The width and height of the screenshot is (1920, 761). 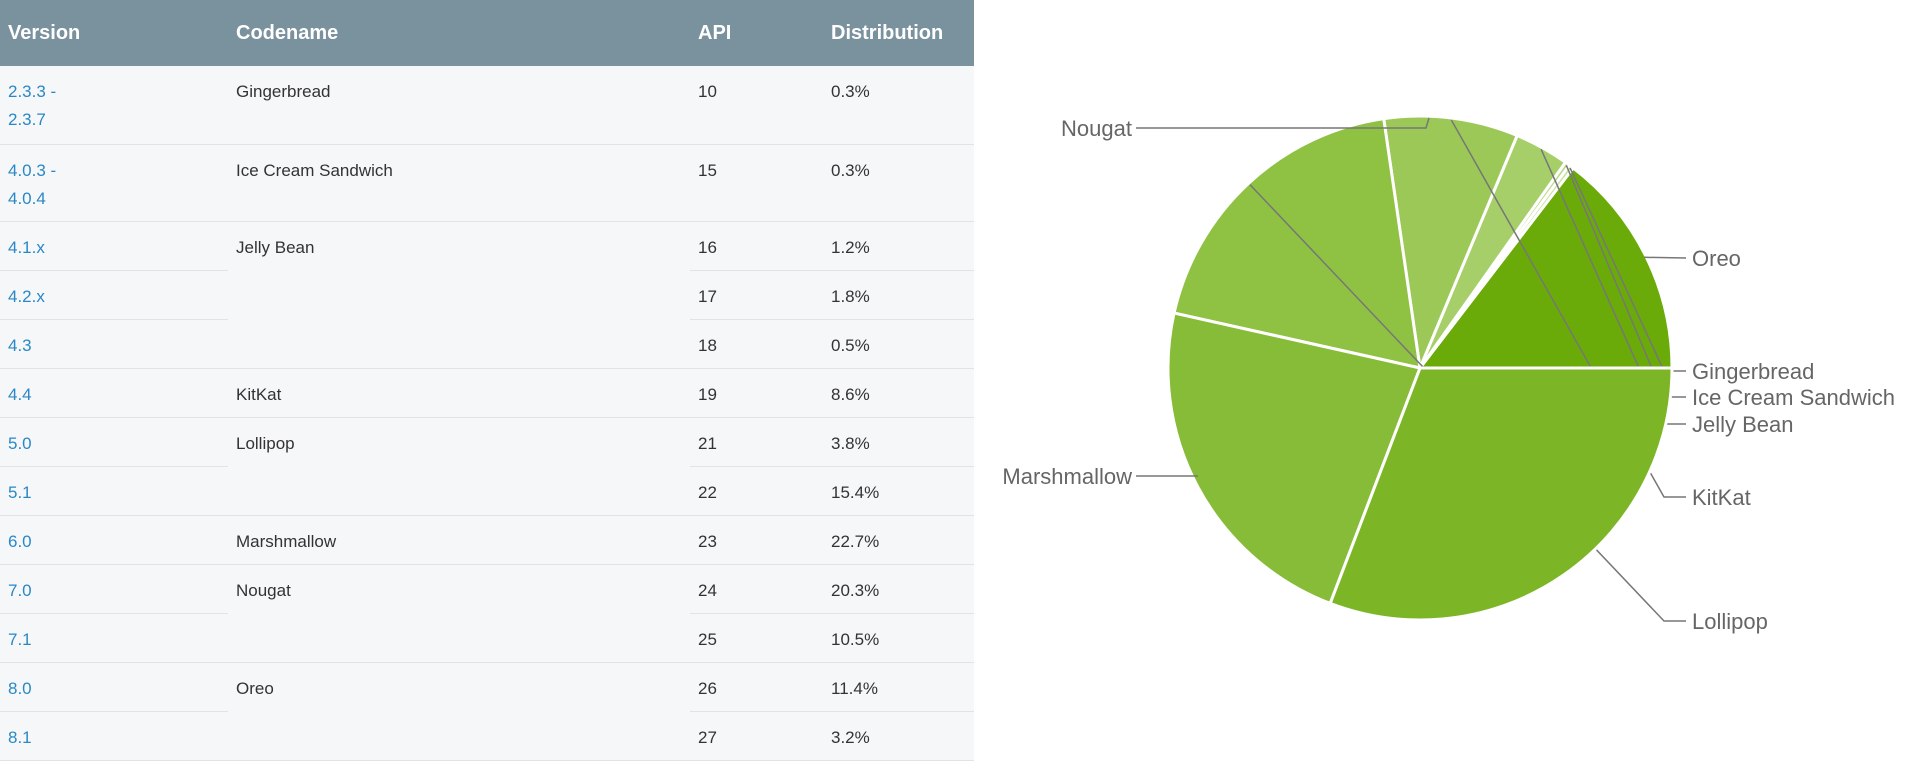 I want to click on codename-cell: KitKat, so click(x=459, y=393).